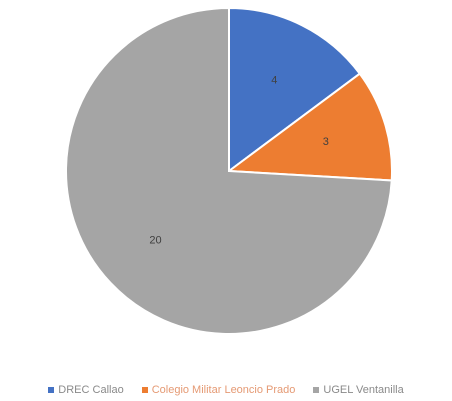 This screenshot has width=452, height=401. Describe the element at coordinates (91, 390) in the screenshot. I see `legend-label: DREC Callao` at that location.